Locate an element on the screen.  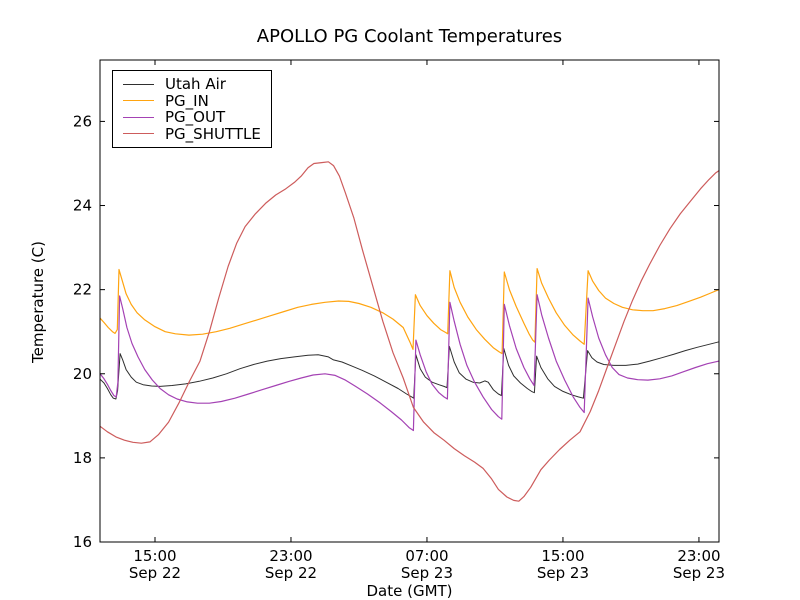
chart-title: APOLLO PG Coolant Temperatures is located at coordinates (409, 36).